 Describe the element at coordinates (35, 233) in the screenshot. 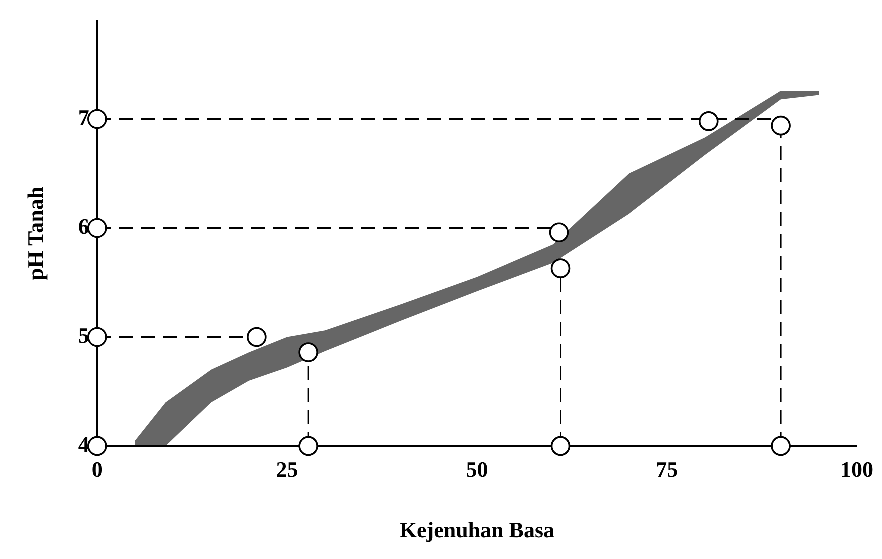

I see `y-axis-title: pH Tanah` at that location.